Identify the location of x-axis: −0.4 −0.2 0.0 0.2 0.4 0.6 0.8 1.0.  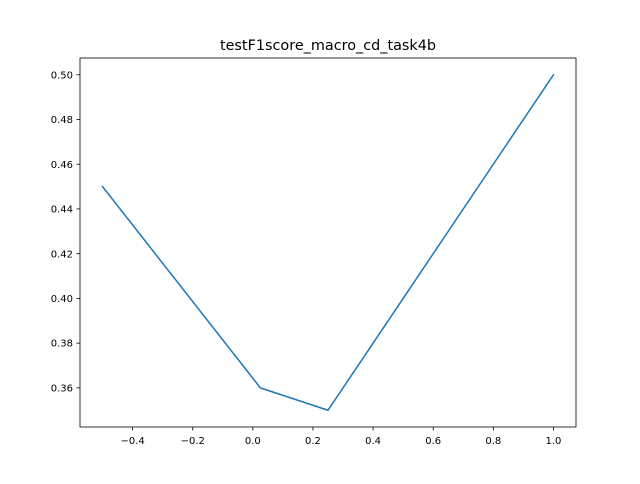
(340, 437).